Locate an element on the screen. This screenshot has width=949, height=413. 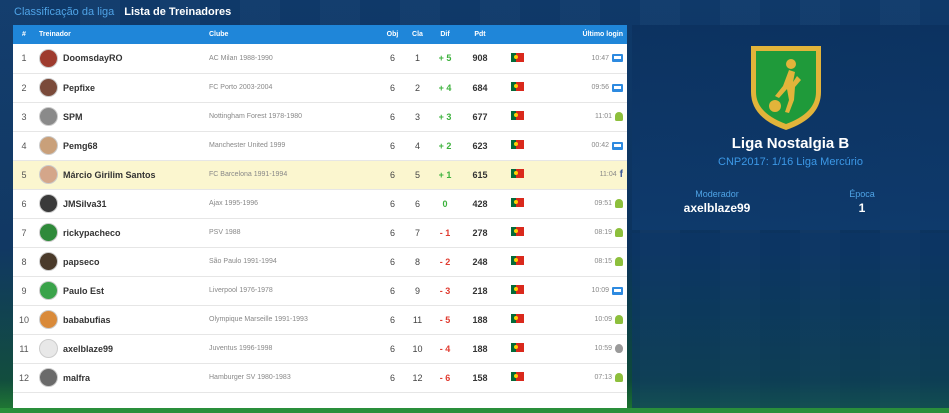
coach-cell: Márcio Girilim Santos is located at coordinates (120, 174).